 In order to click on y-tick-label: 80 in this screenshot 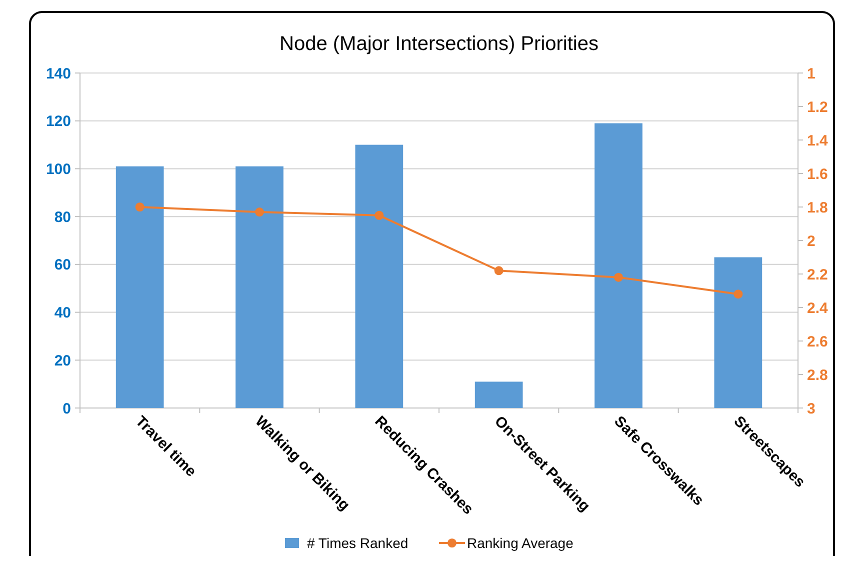, I will do `click(62, 217)`.